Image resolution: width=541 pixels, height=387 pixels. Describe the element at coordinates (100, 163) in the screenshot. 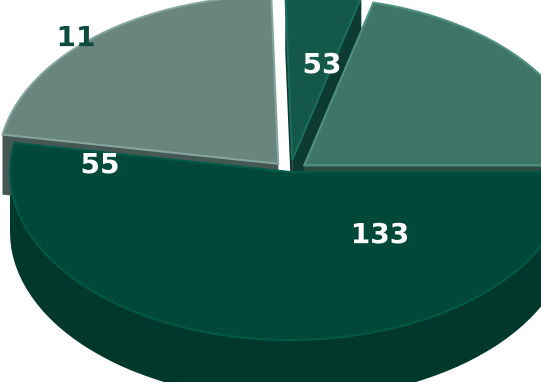

I see `slice-value-label: 55` at that location.